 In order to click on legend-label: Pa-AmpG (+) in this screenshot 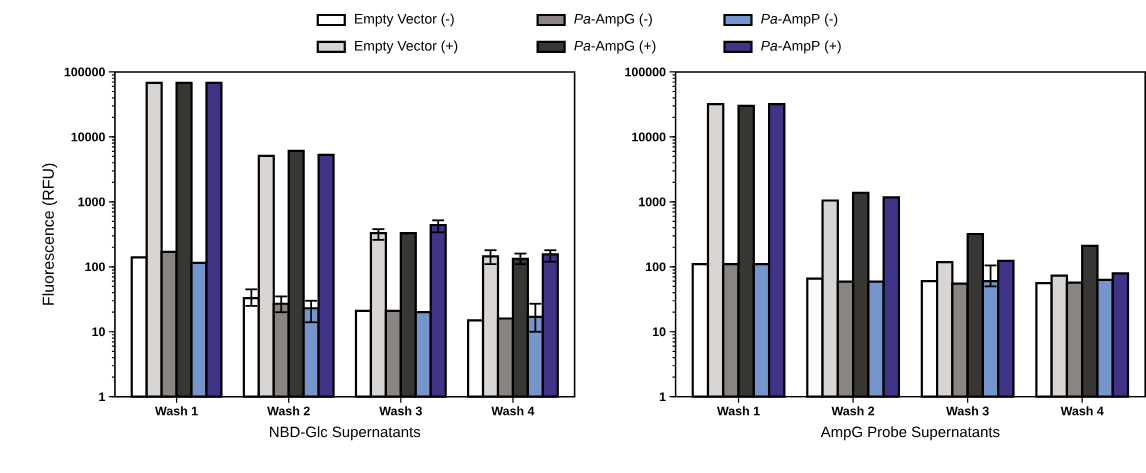, I will do `click(615, 47)`.